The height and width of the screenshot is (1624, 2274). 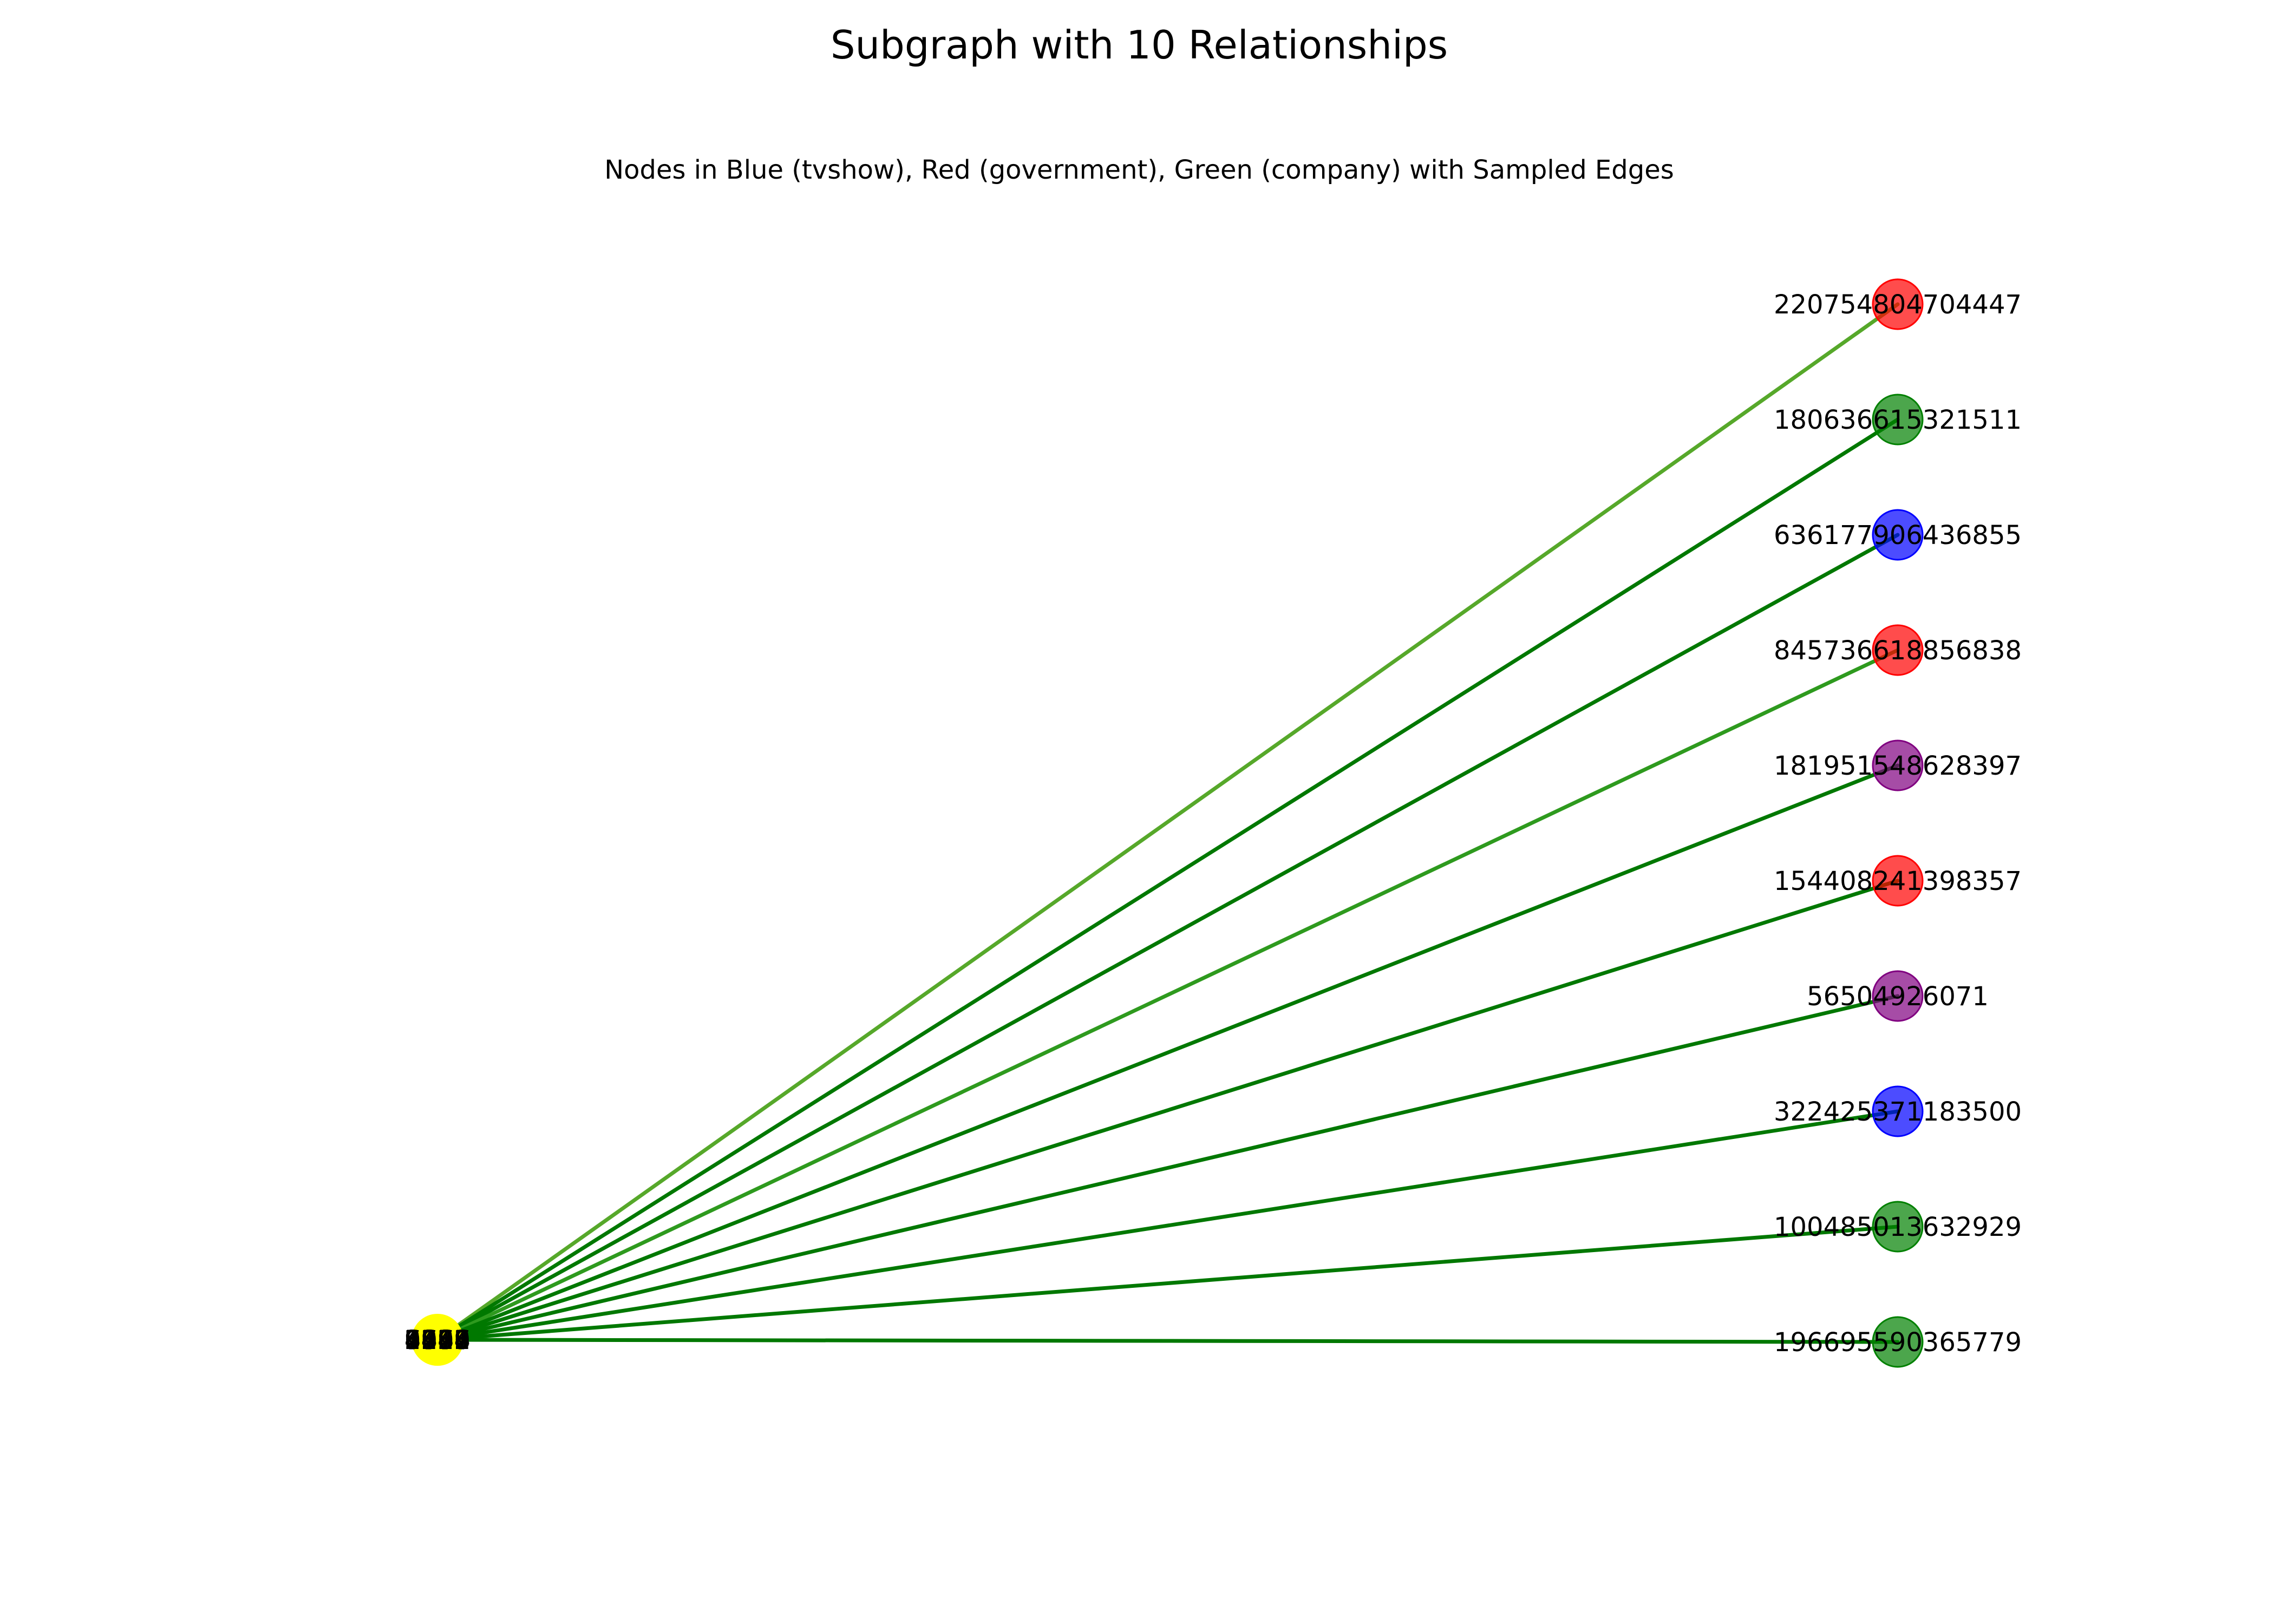 I want to click on hub-label-fragment: 5555, so click(x=438, y=1340).